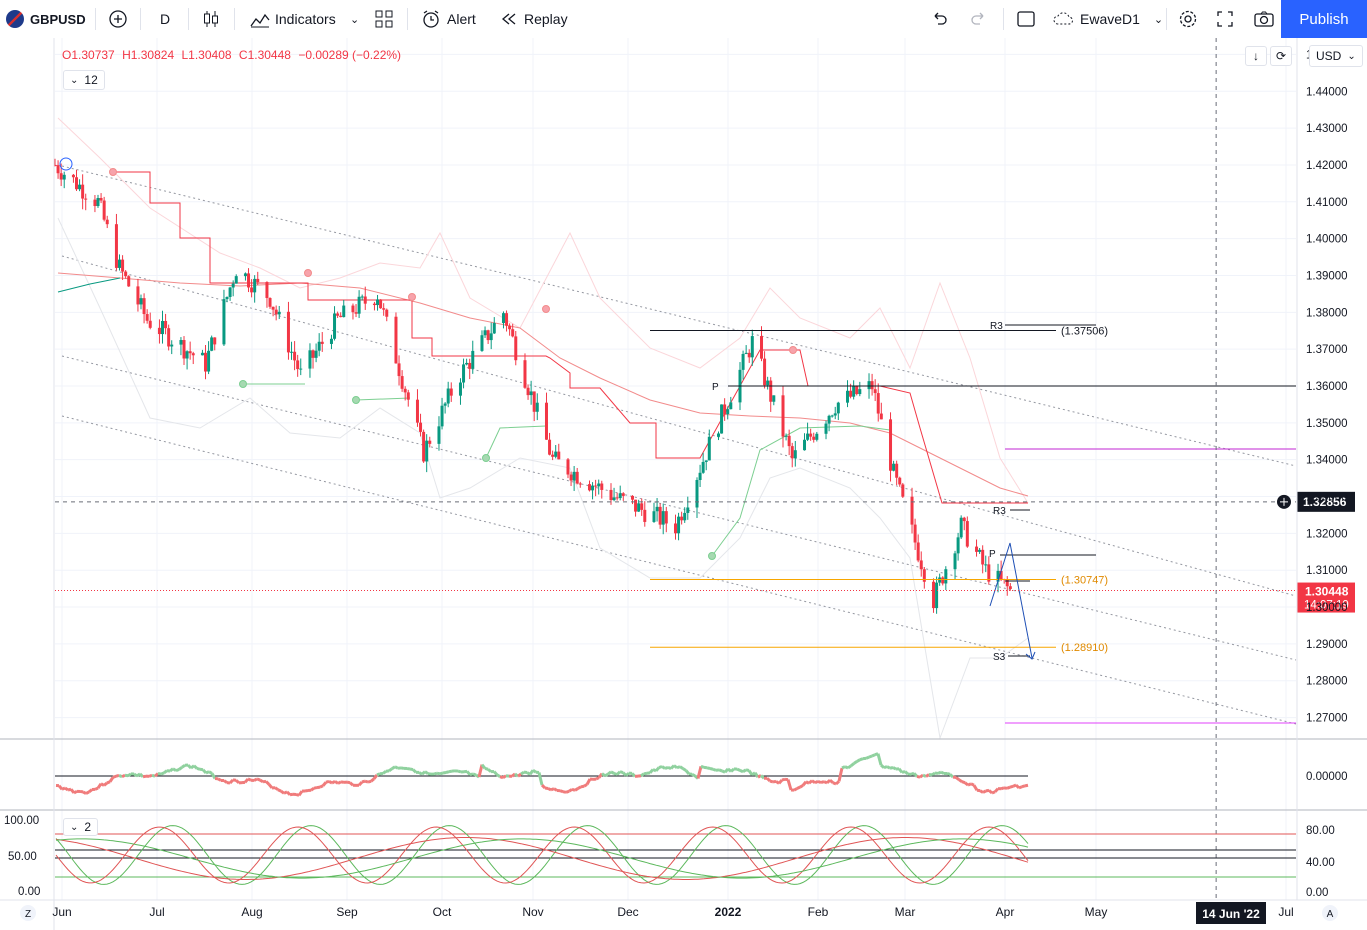 The image size is (1367, 930). What do you see at coordinates (1225, 19) in the screenshot?
I see `fullscreen-button` at bounding box center [1225, 19].